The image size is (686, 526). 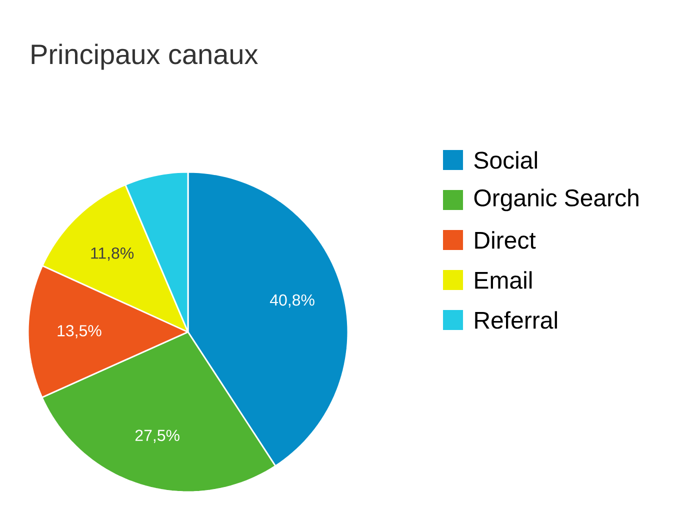 I want to click on data-label: 27,5%, so click(x=157, y=436).